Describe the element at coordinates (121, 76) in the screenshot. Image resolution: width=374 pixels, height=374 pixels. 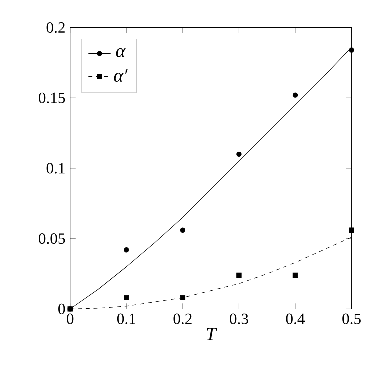
I see `legend-label: α′` at that location.